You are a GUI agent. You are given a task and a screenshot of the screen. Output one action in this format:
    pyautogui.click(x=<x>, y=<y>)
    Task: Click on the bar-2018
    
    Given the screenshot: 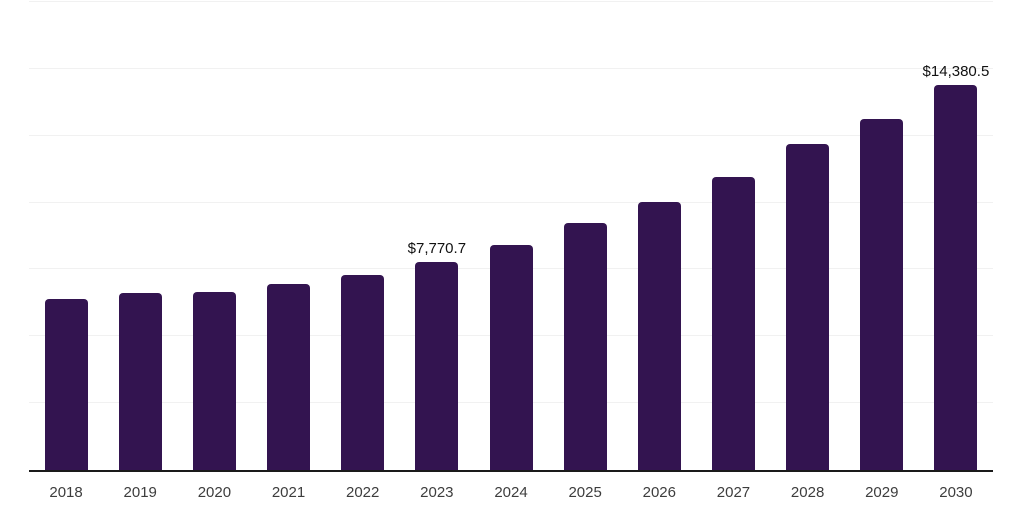 What is the action you would take?
    pyautogui.click(x=66, y=384)
    